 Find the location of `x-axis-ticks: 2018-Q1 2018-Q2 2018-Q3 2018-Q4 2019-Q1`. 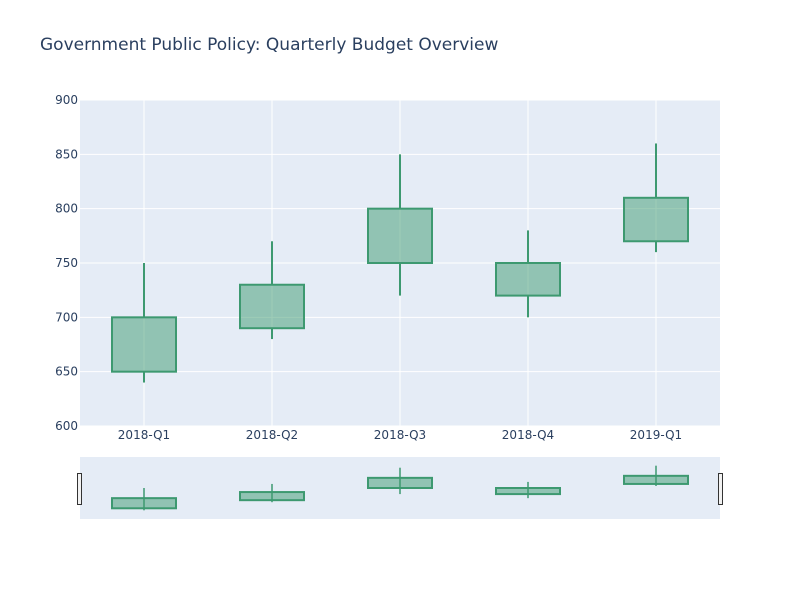

x-axis-ticks: 2018-Q1 2018-Q2 2018-Q3 2018-Q4 2019-Q1 is located at coordinates (400, 435).